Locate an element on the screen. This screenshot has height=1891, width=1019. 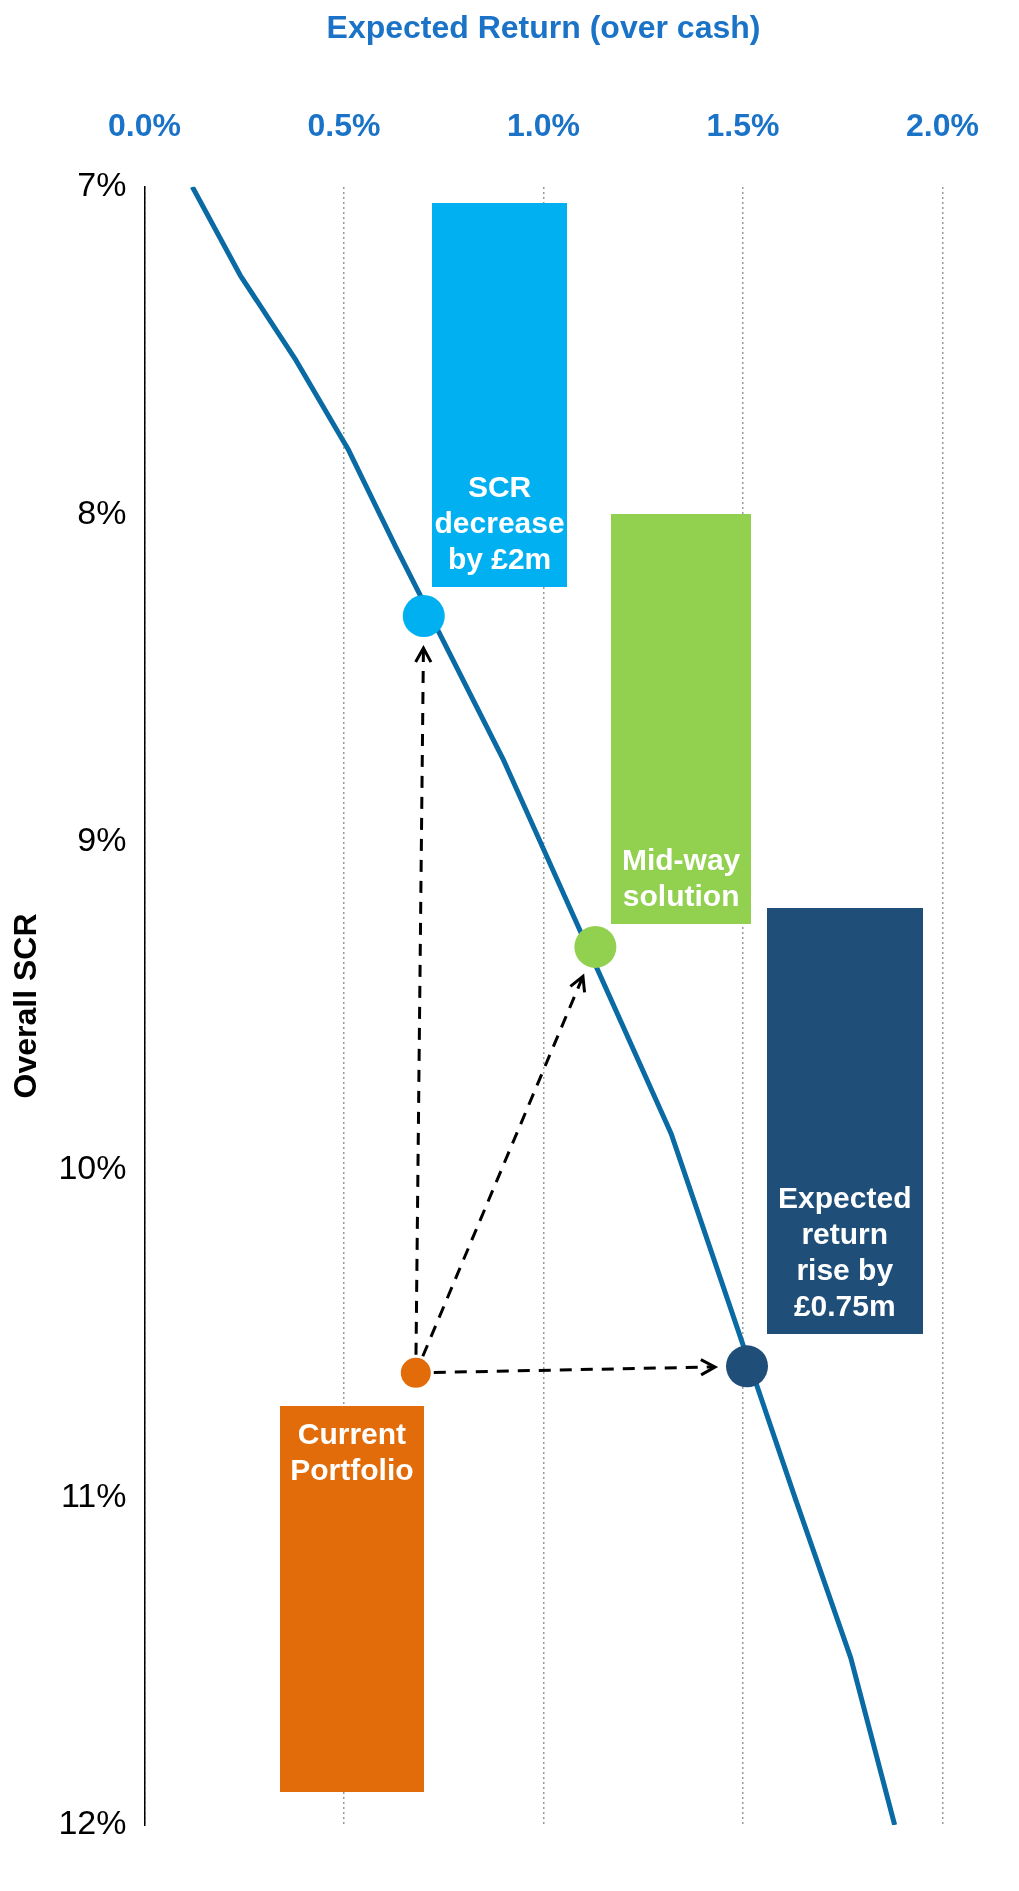
y-tick-label: 8% is located at coordinates (102, 511).